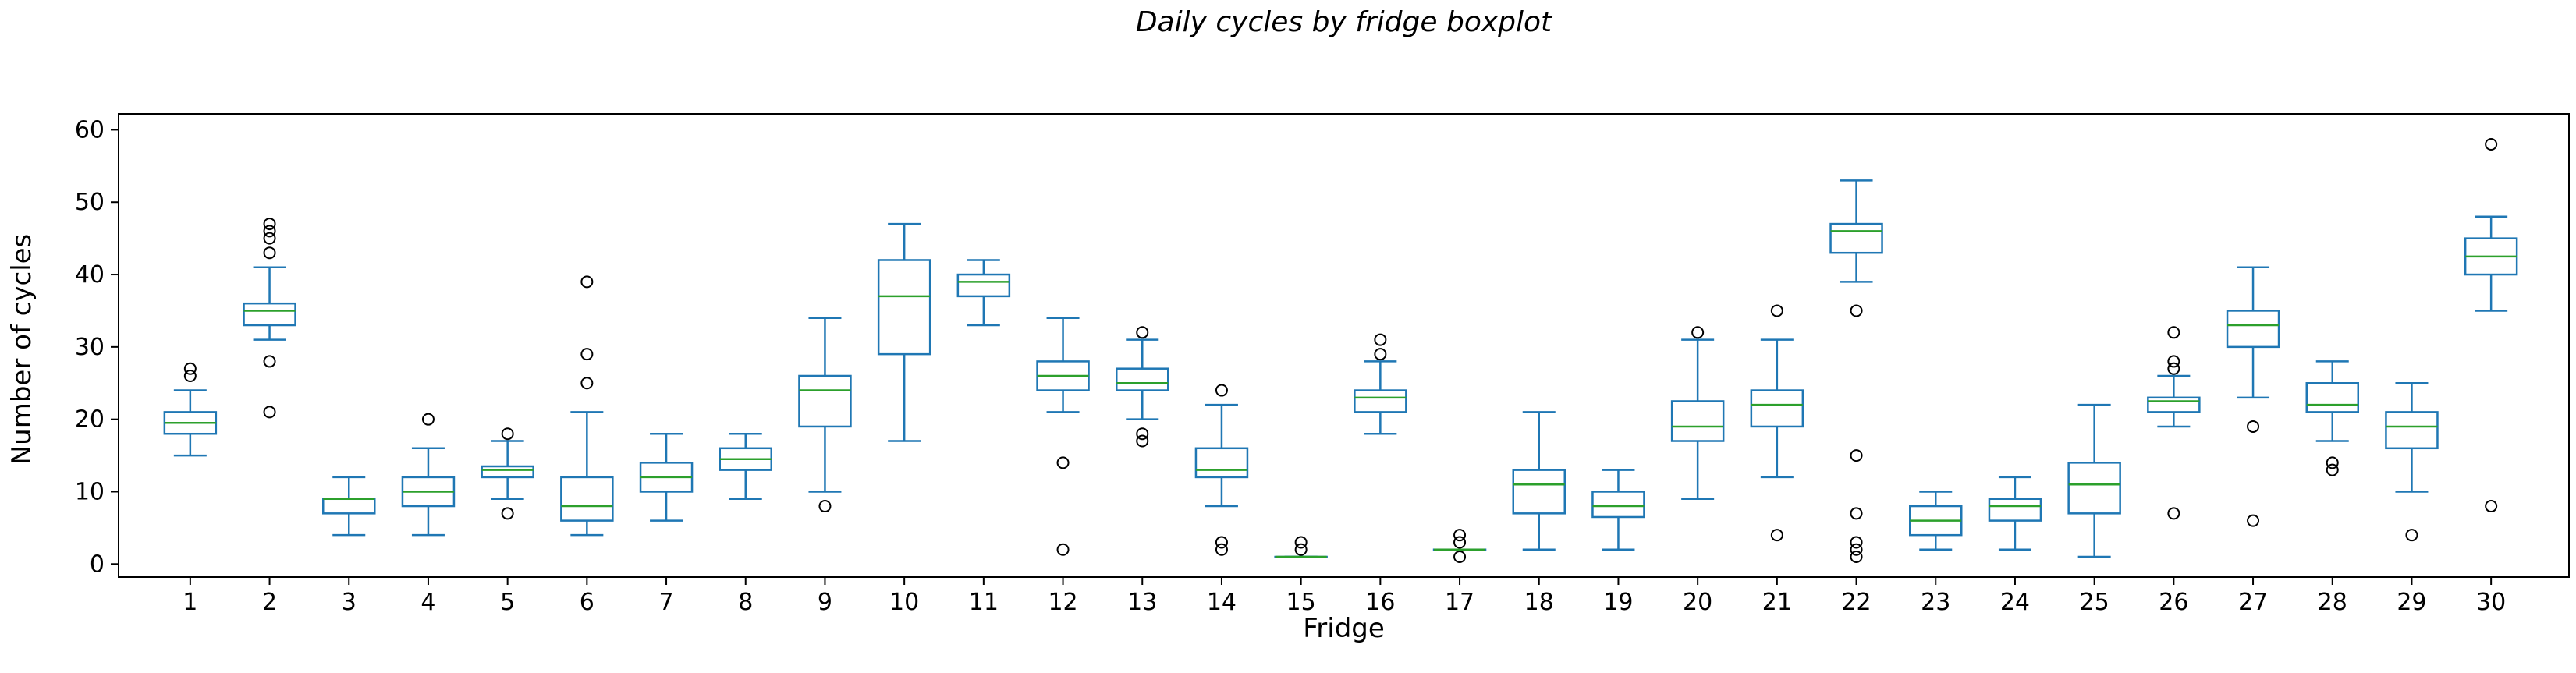 The height and width of the screenshot is (673, 2576). Describe the element at coordinates (2253, 603) in the screenshot. I see `x-tick-label: 27` at that location.